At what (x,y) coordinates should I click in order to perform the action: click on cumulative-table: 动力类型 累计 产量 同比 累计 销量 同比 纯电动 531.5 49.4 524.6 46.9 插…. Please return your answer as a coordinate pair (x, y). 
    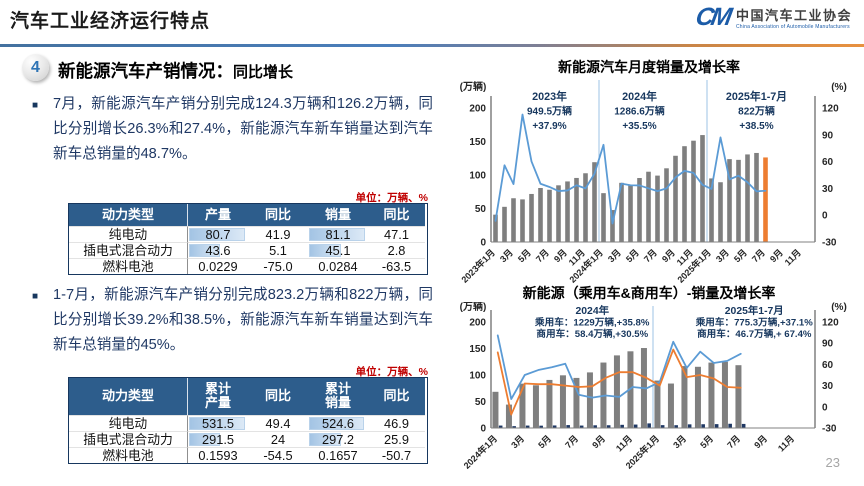
    Looking at the image, I should click on (248, 420).